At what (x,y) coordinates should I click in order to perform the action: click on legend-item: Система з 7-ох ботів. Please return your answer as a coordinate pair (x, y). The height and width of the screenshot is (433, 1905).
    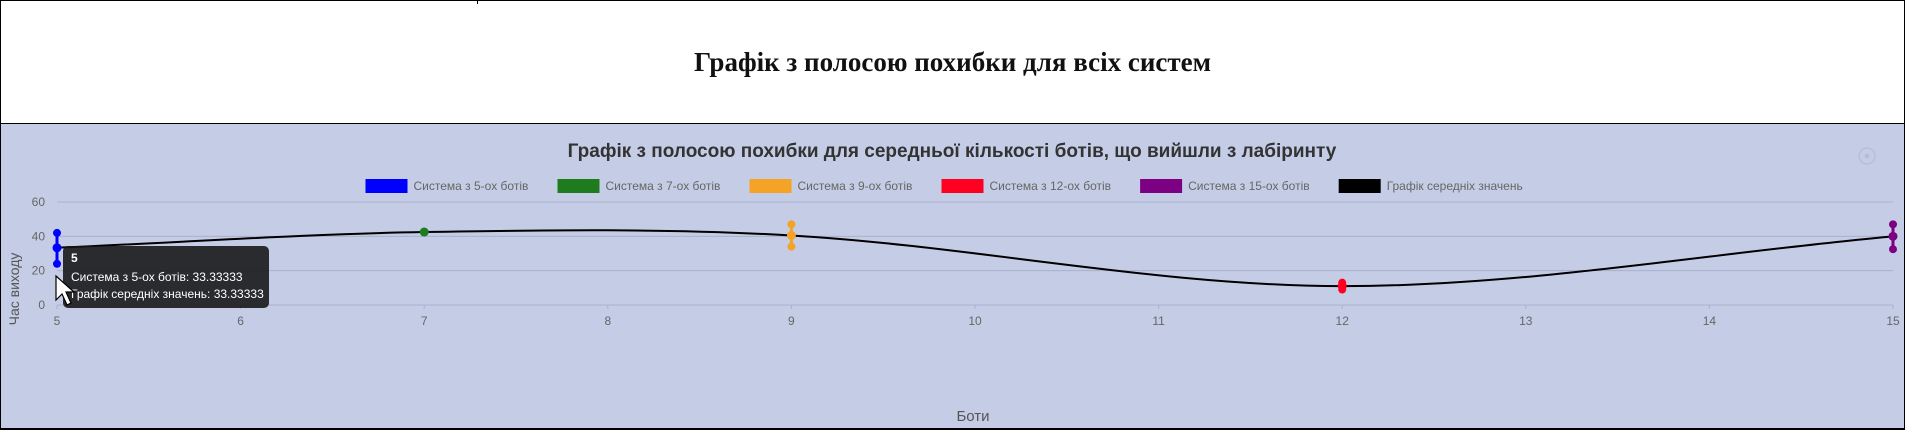
    Looking at the image, I should click on (639, 186).